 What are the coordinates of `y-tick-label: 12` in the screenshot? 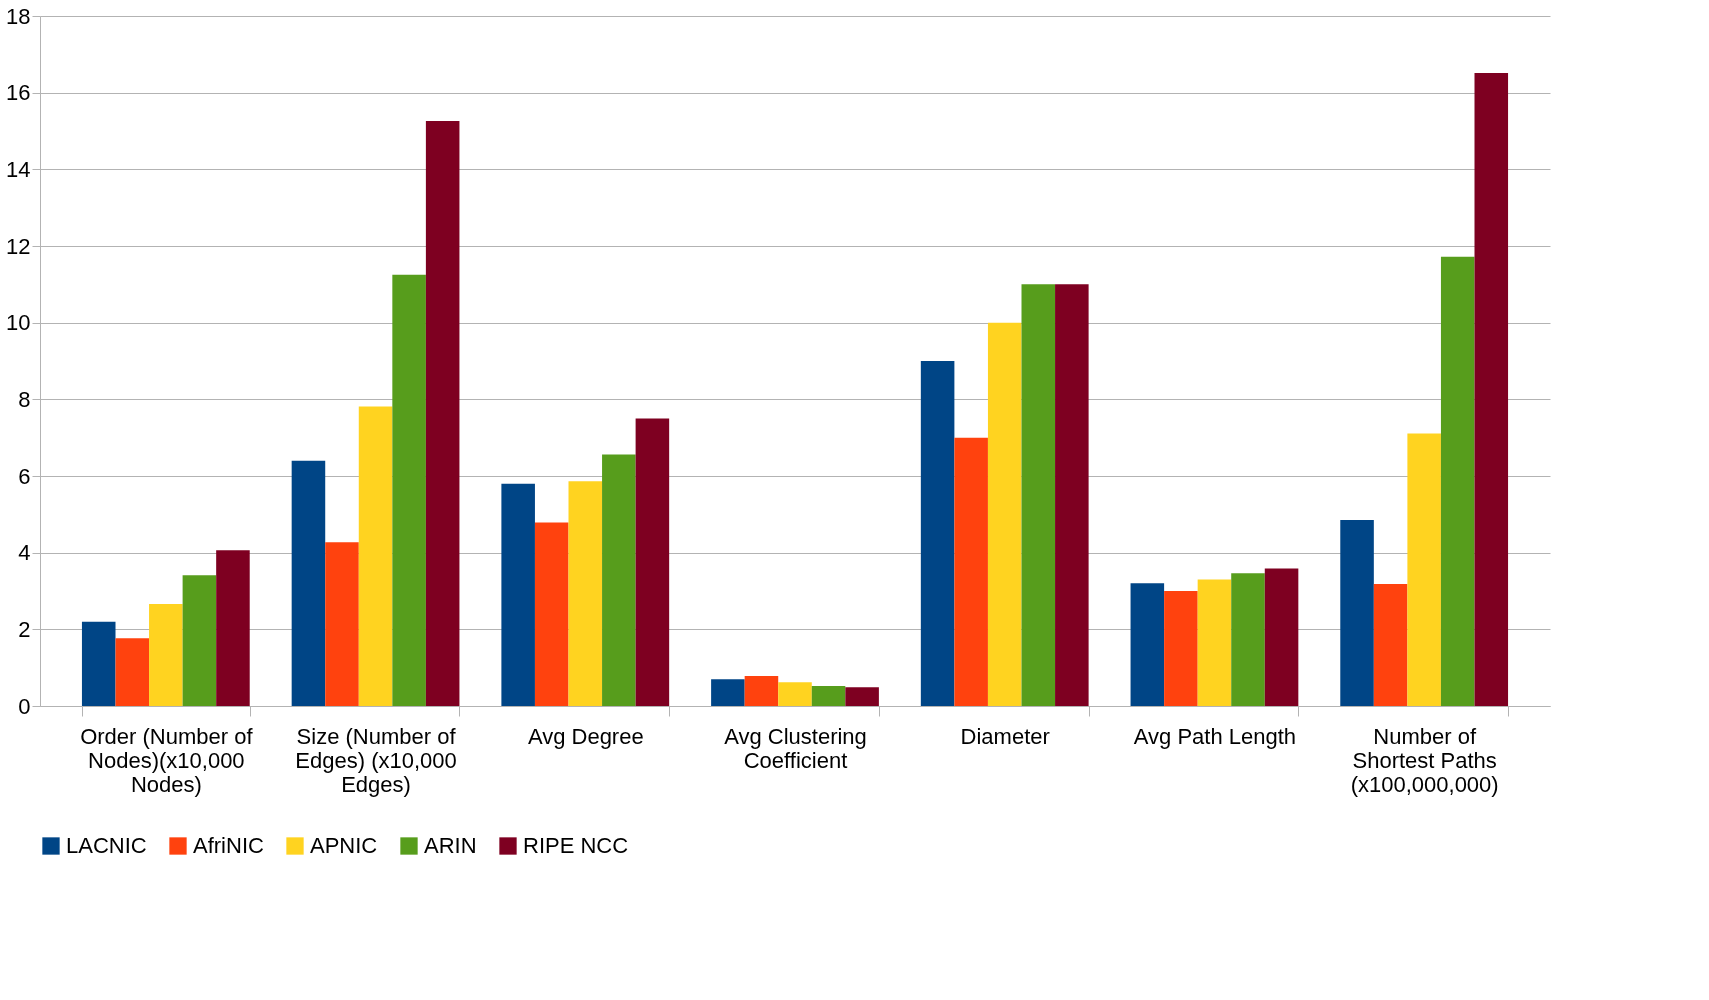 It's located at (18, 246).